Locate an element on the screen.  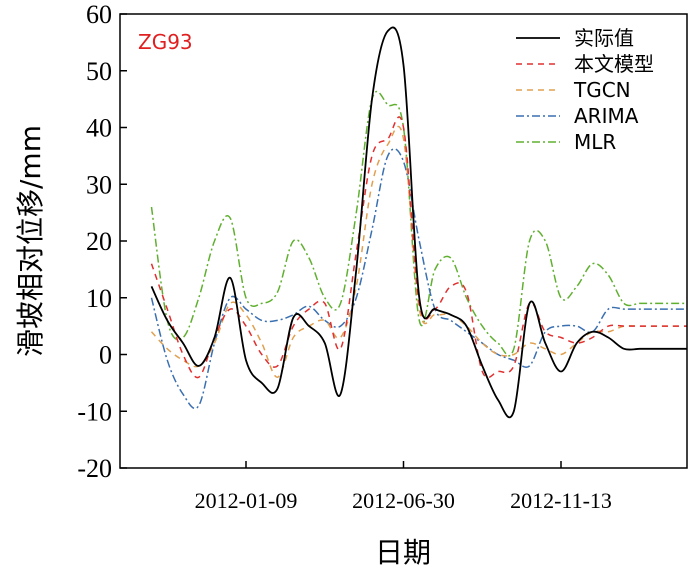
y-tick-label: 30 is located at coordinates (99, 184).